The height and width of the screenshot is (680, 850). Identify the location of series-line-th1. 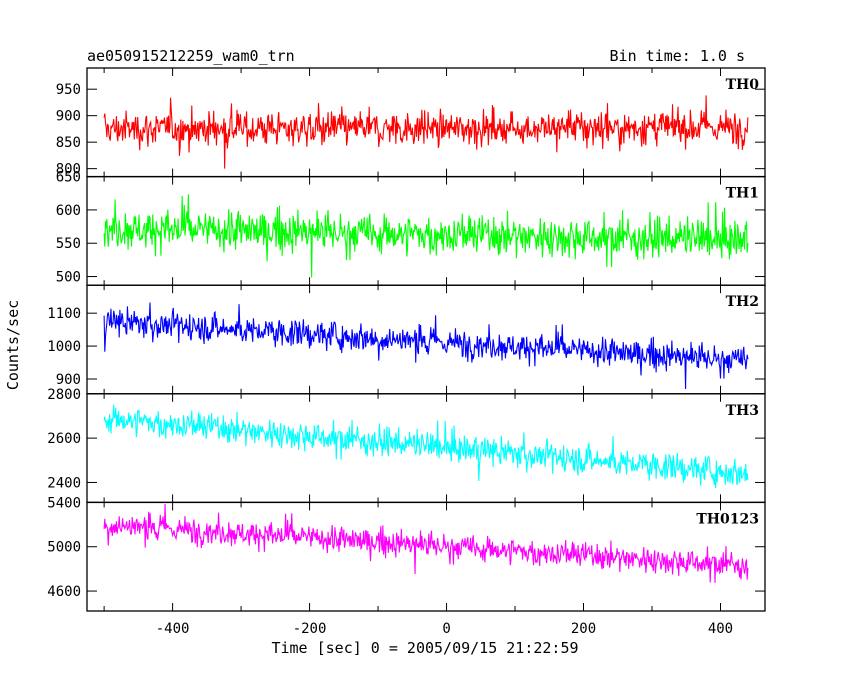
(426, 236).